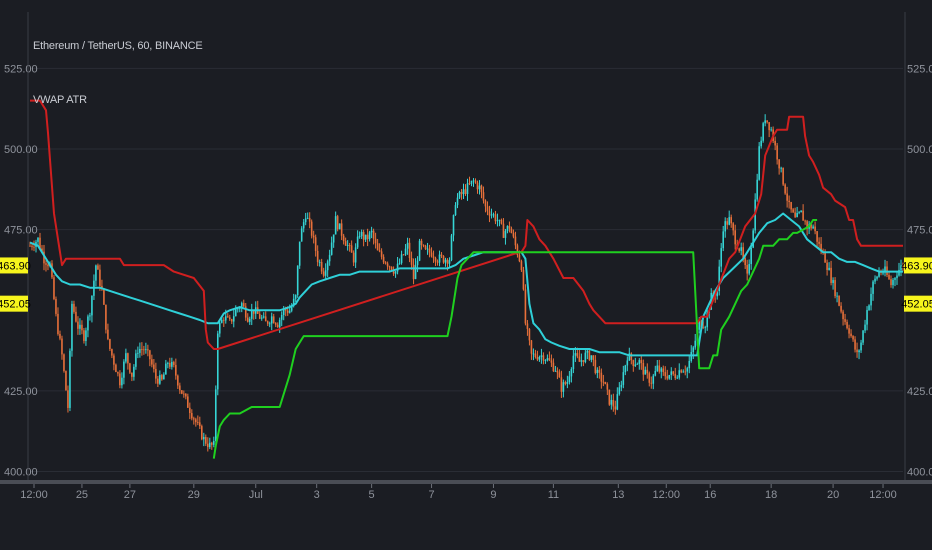  Describe the element at coordinates (771, 495) in the screenshot. I see `x-tick-label: 18` at that location.